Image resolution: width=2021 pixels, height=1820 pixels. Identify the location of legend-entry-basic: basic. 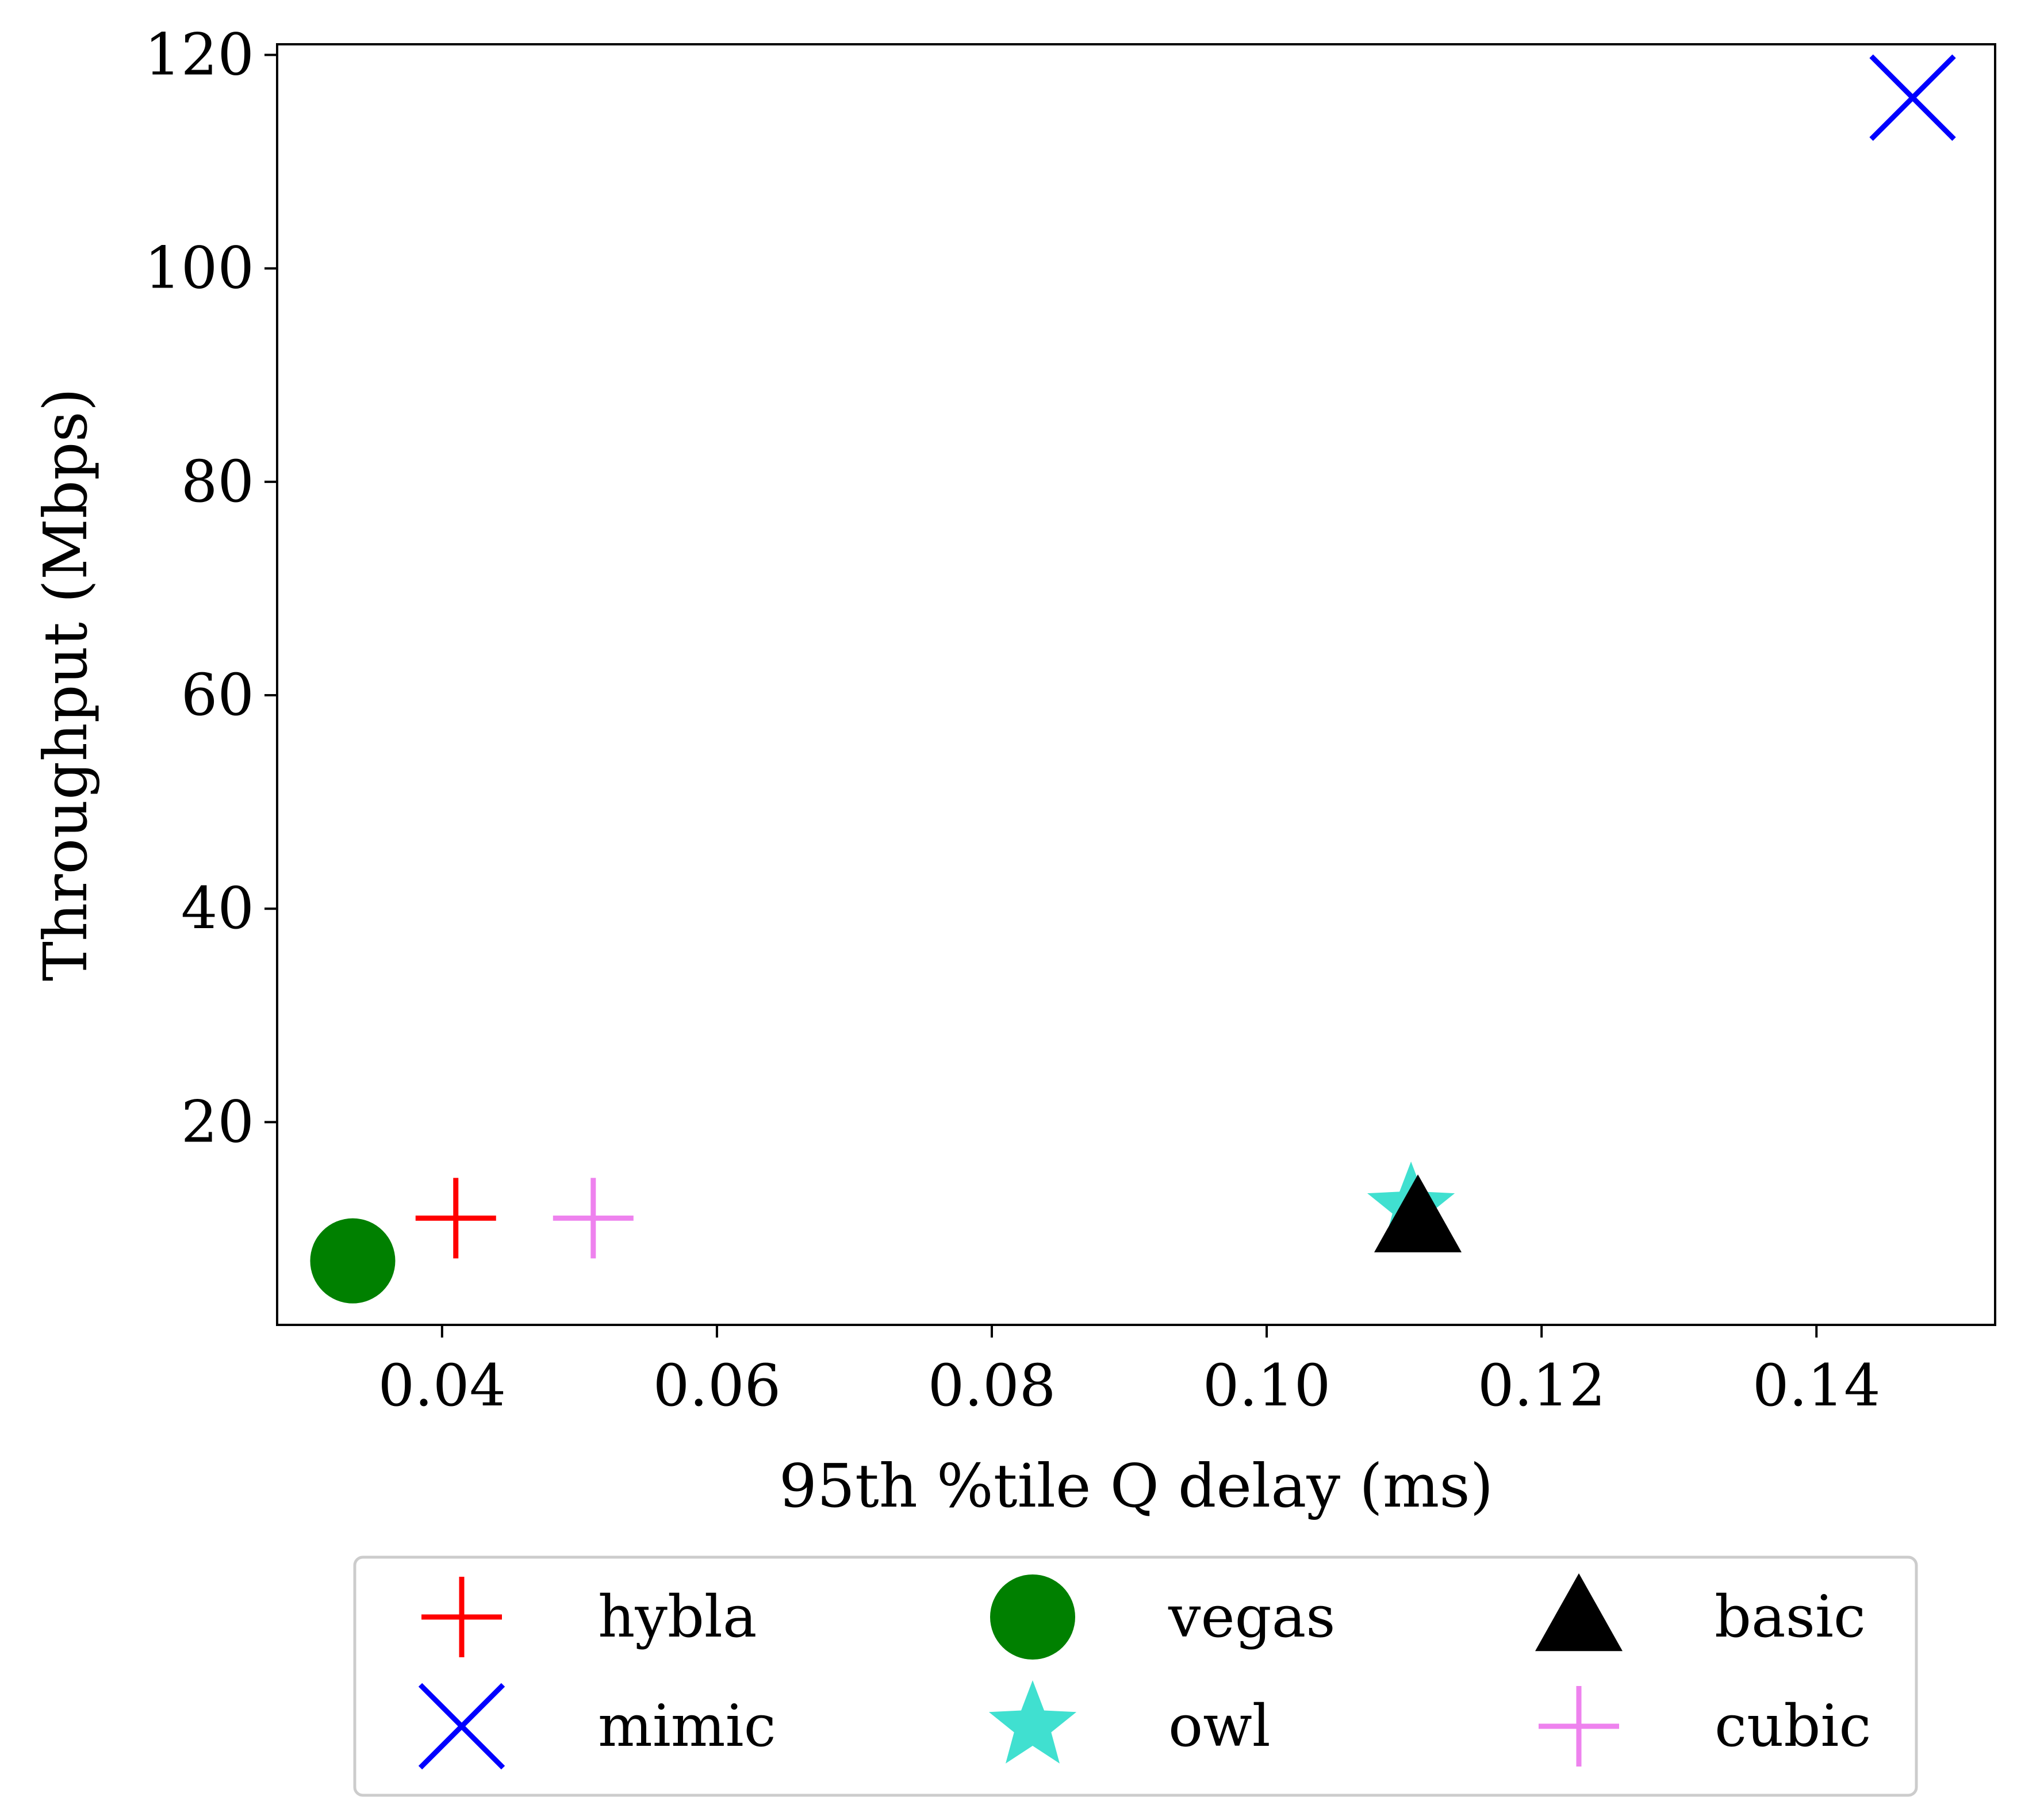
(1701, 1612).